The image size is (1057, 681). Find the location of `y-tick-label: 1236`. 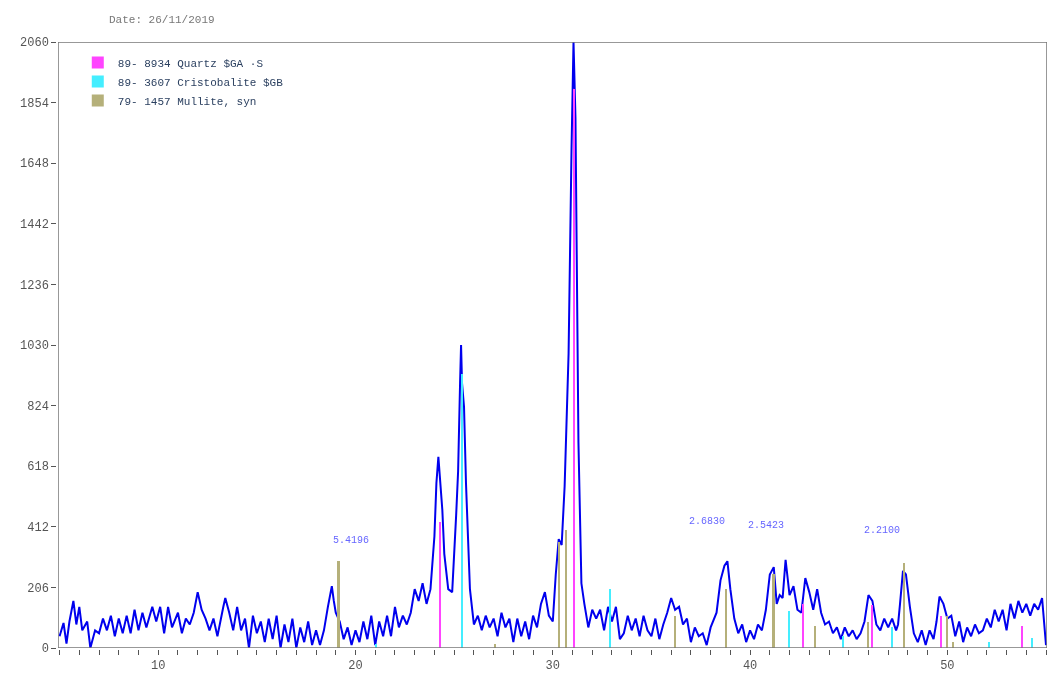

y-tick-label: 1236 is located at coordinates (34, 285).